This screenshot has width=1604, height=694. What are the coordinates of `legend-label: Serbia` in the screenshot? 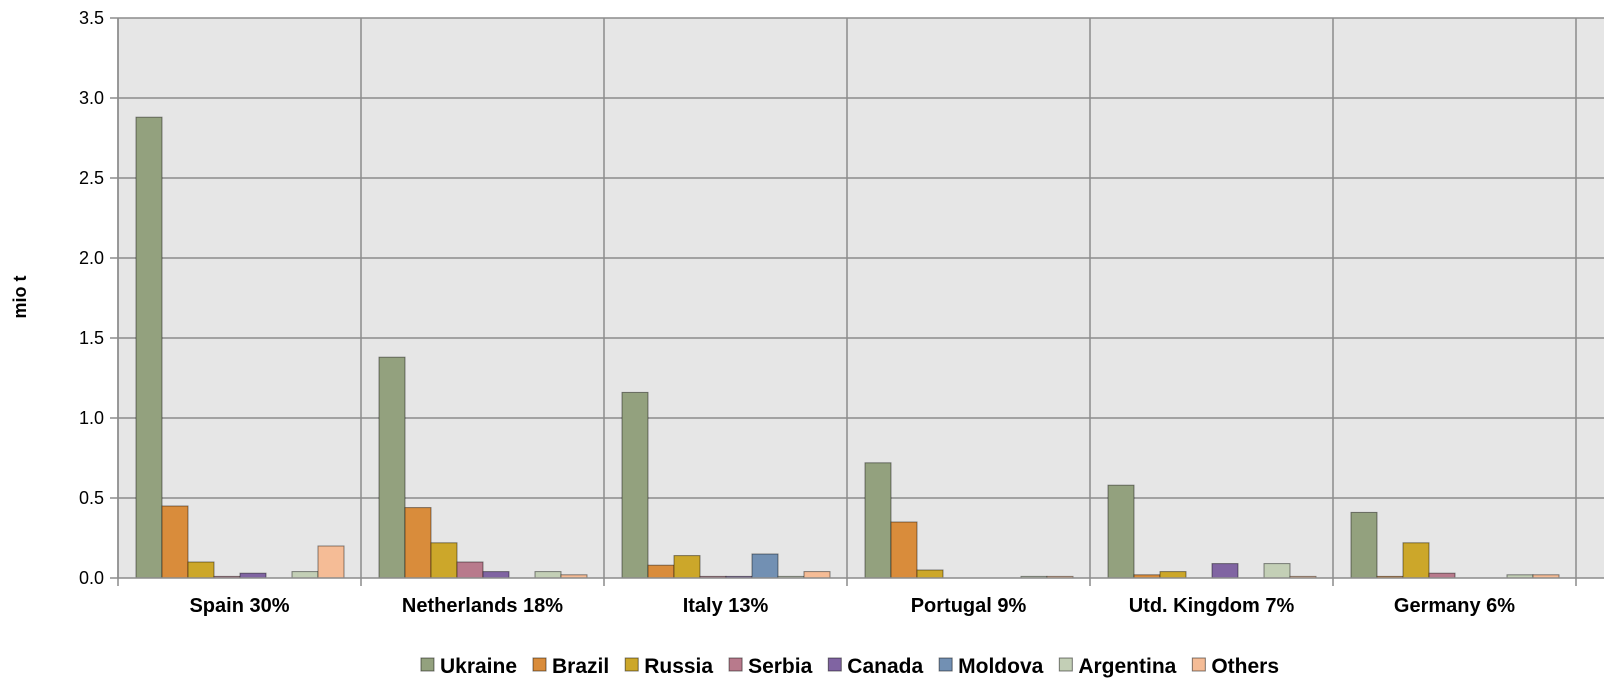 It's located at (780, 666).